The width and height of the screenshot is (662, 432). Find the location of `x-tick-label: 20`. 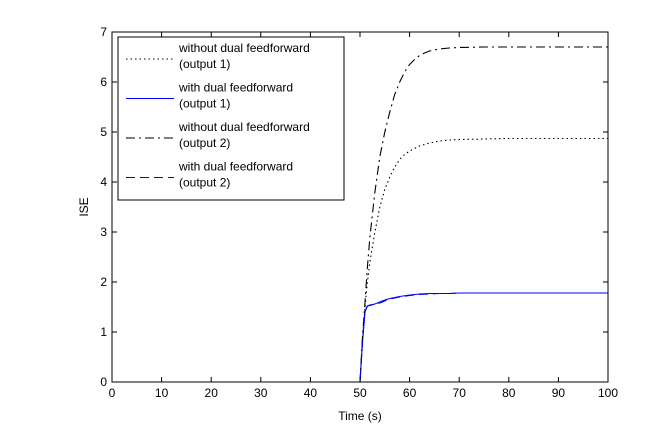

x-tick-label: 20 is located at coordinates (212, 393).